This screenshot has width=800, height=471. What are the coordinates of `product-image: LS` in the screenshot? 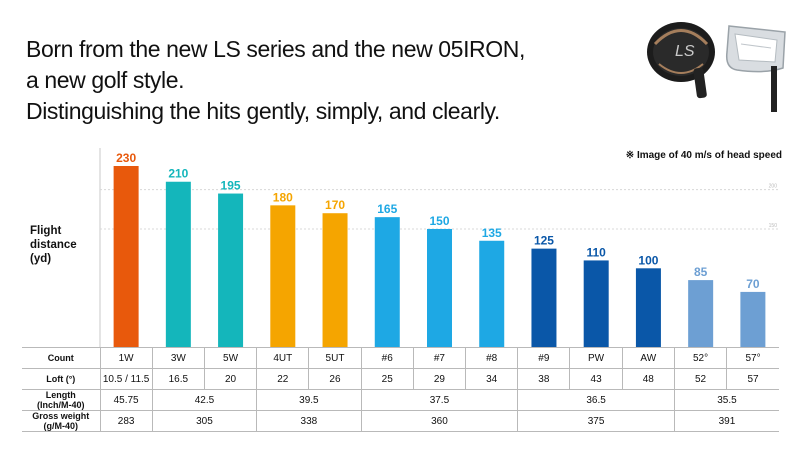 It's located at (716, 67).